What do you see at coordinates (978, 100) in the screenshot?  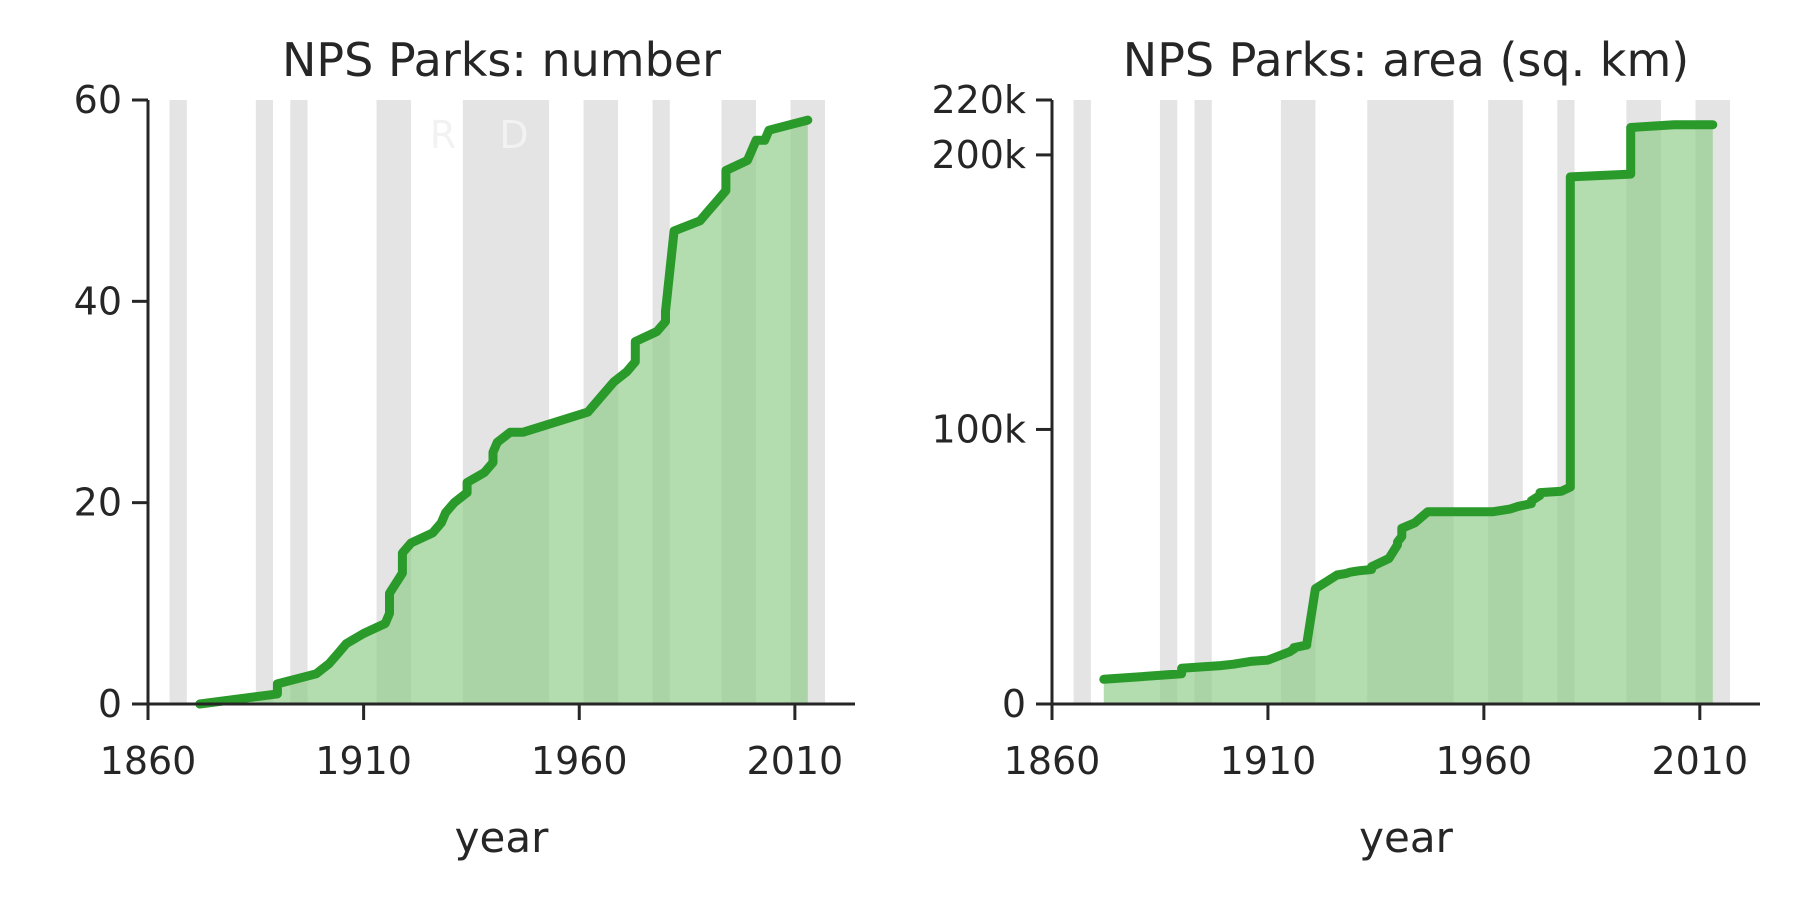 I see `y-tick-label: 220k` at bounding box center [978, 100].